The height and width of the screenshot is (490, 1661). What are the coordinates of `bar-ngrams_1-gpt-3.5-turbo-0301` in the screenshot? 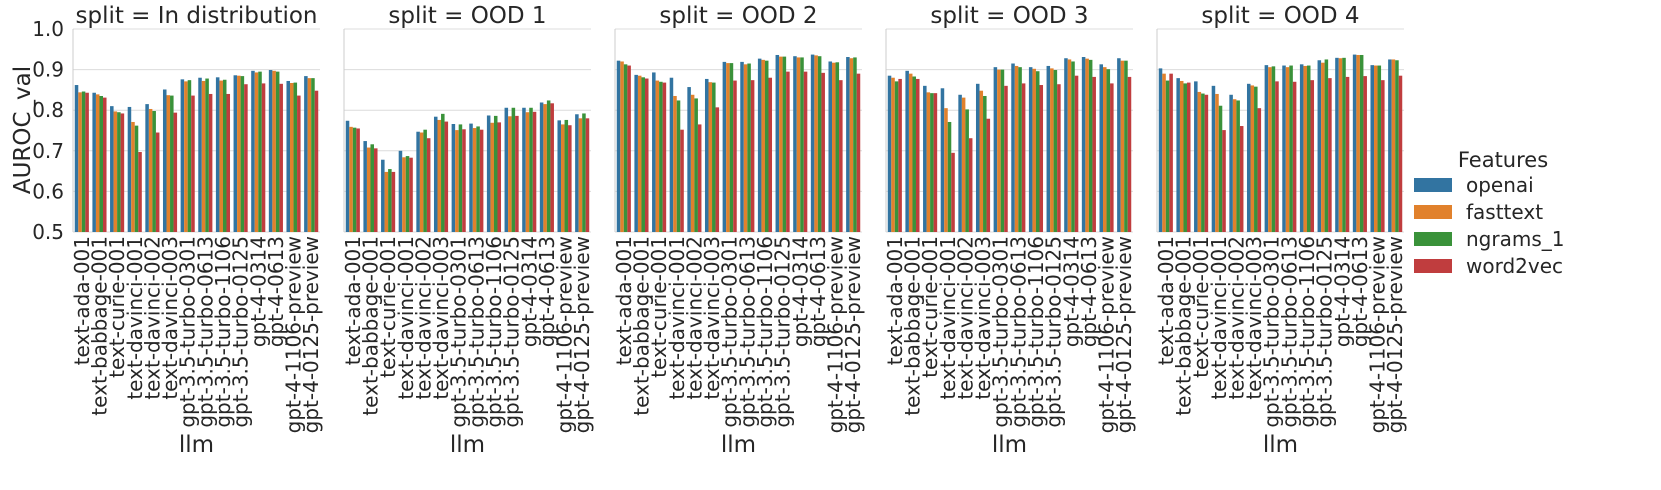 It's located at (189, 156).